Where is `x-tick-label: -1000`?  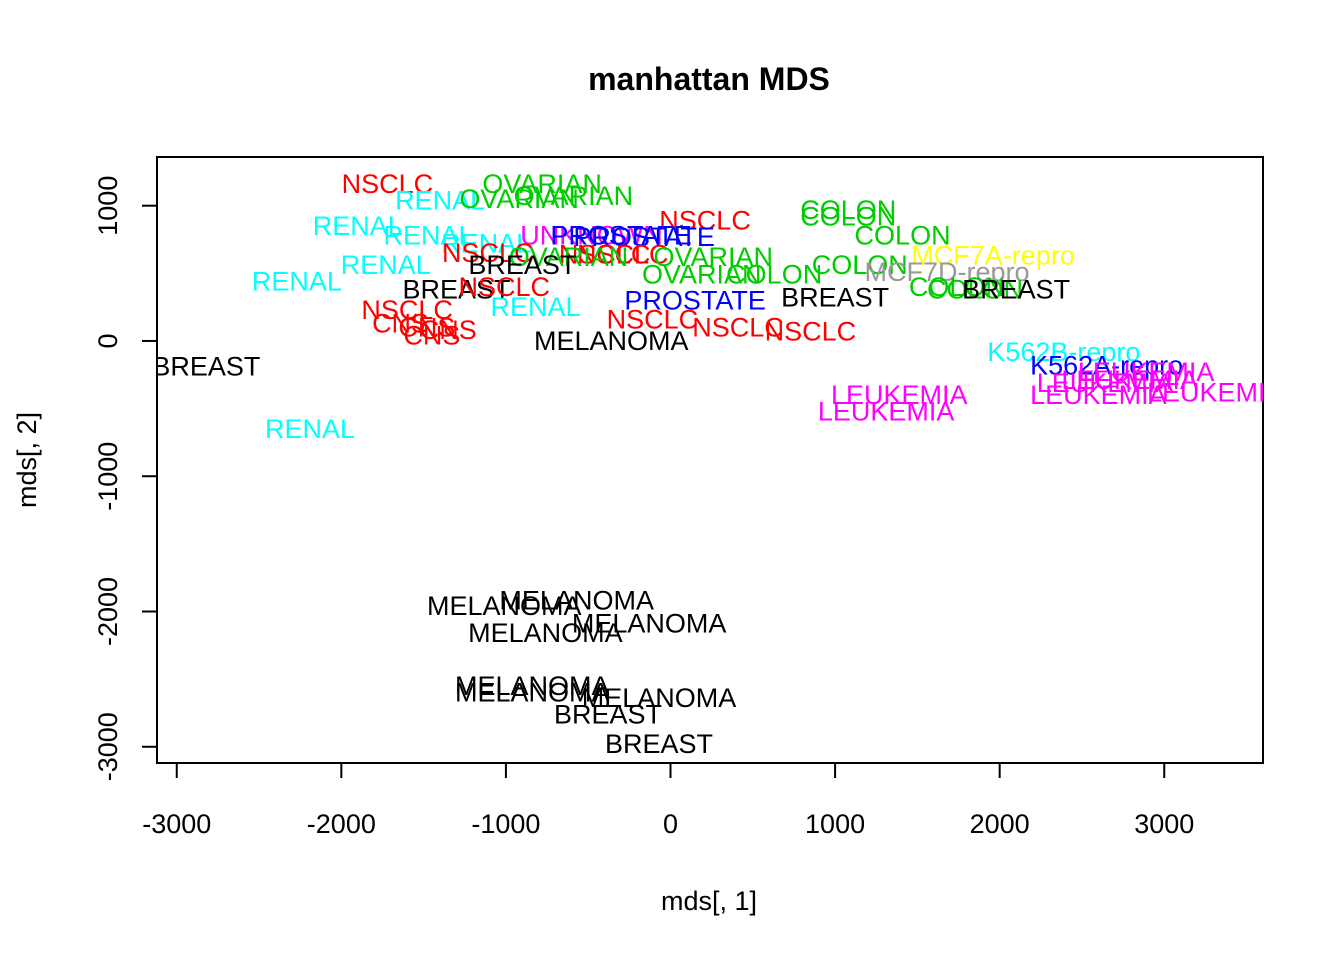
x-tick-label: -1000 is located at coordinates (505, 824).